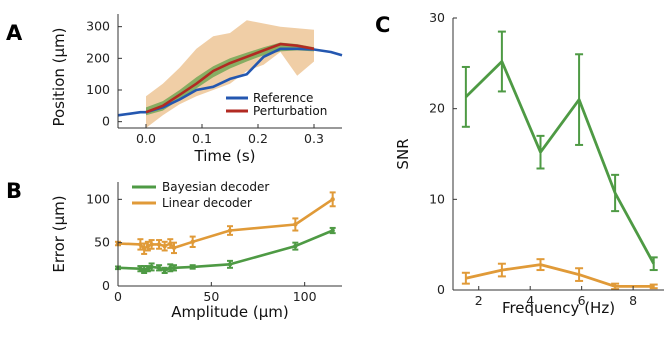  I want to click on legend-label: Bayesian decoder, so click(215, 187).